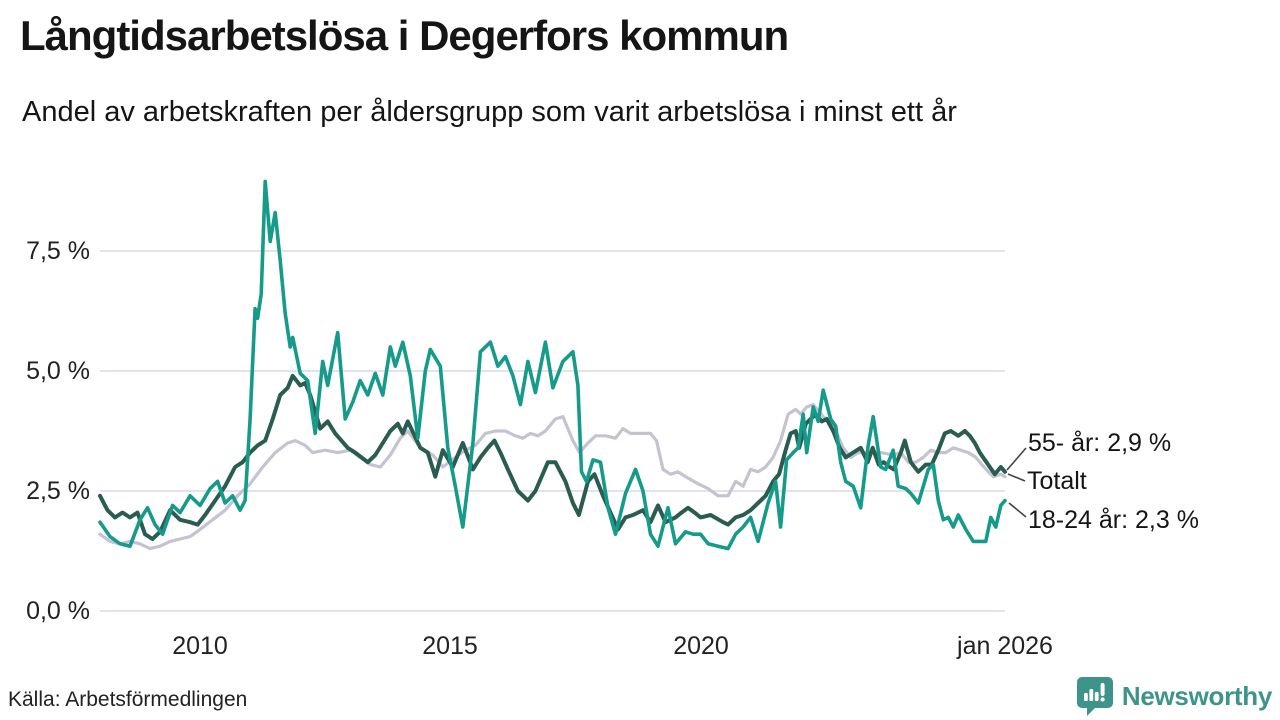 The height and width of the screenshot is (720, 1280). I want to click on x-tick-label-2010: 2010, so click(200, 646).